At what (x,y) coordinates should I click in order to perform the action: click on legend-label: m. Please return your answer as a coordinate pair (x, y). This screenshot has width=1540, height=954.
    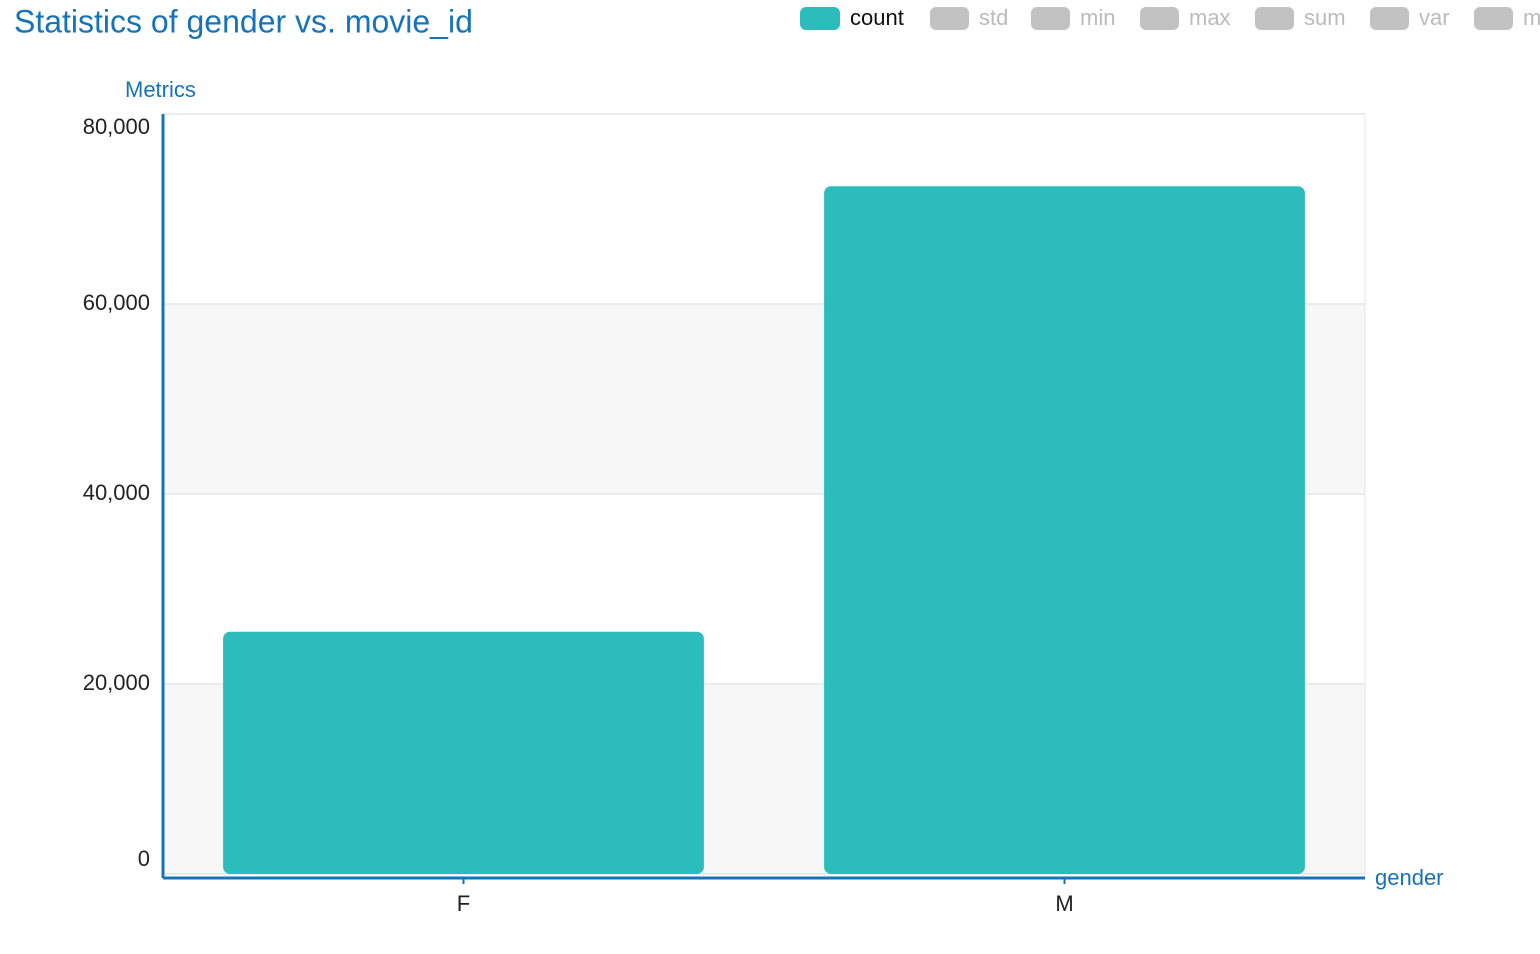
    Looking at the image, I should click on (1531, 17).